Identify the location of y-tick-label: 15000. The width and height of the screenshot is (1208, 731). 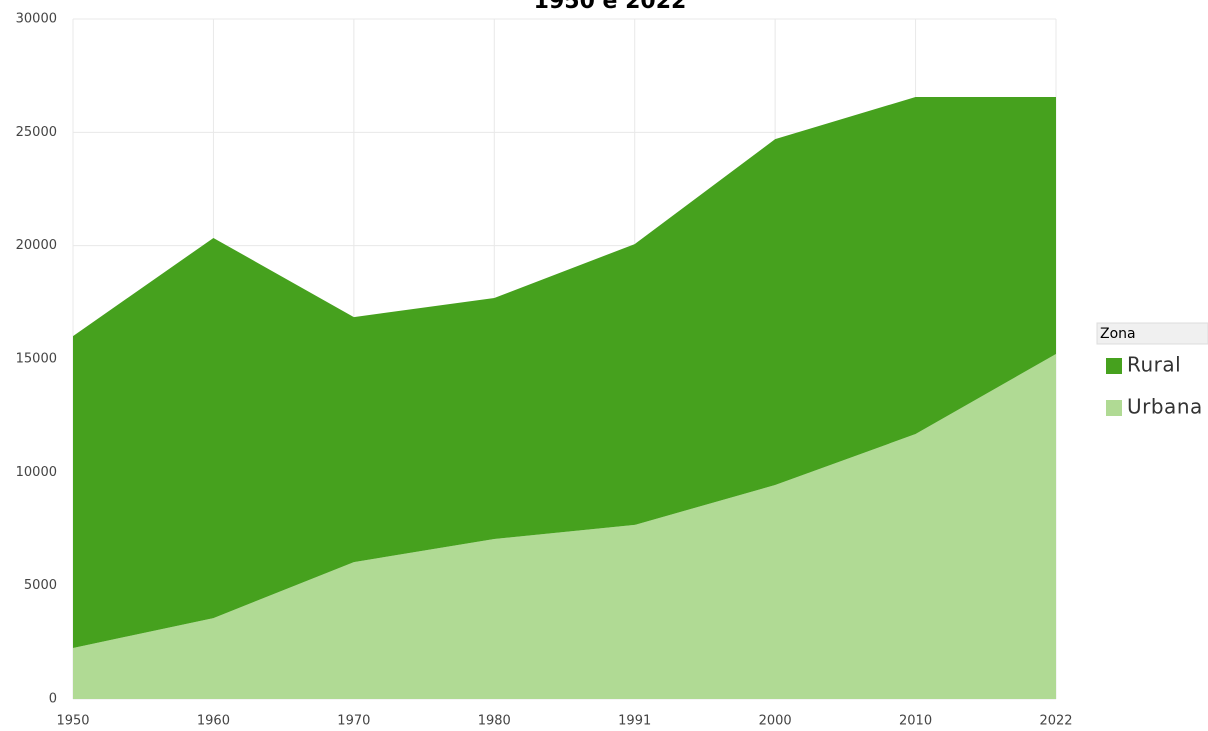
(36, 359).